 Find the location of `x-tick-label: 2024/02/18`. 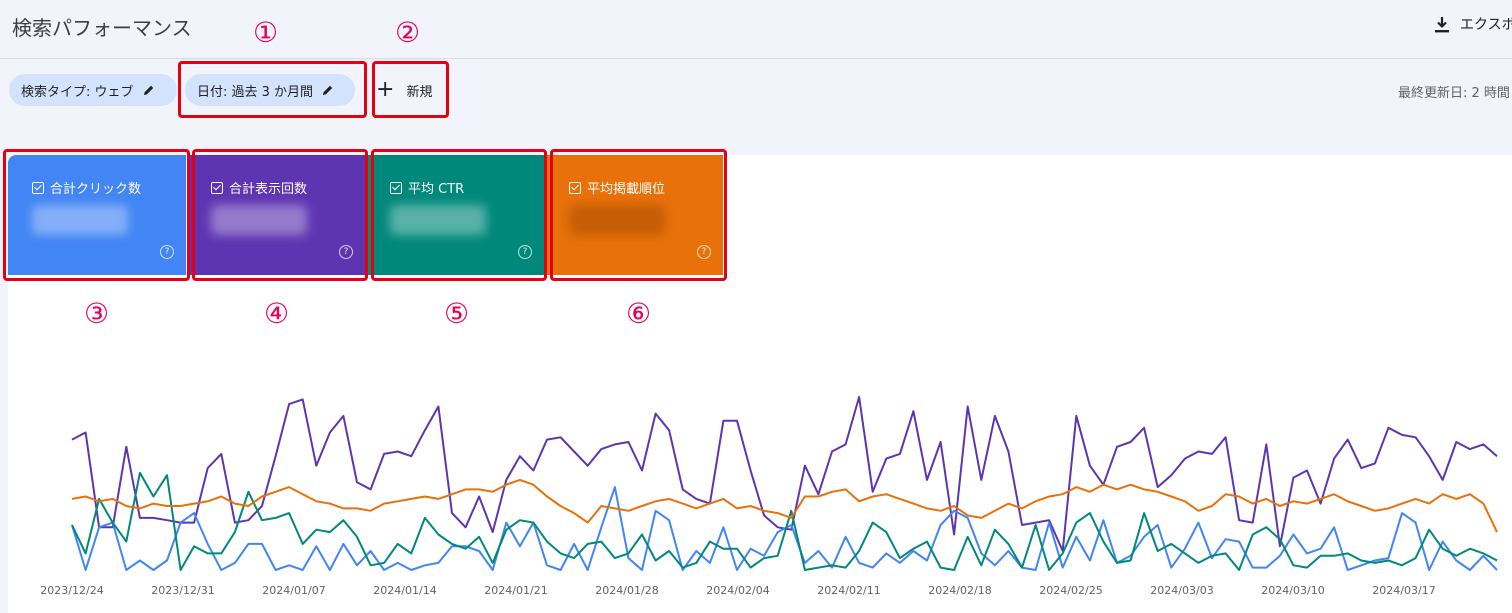

x-tick-label: 2024/02/18 is located at coordinates (959, 590).